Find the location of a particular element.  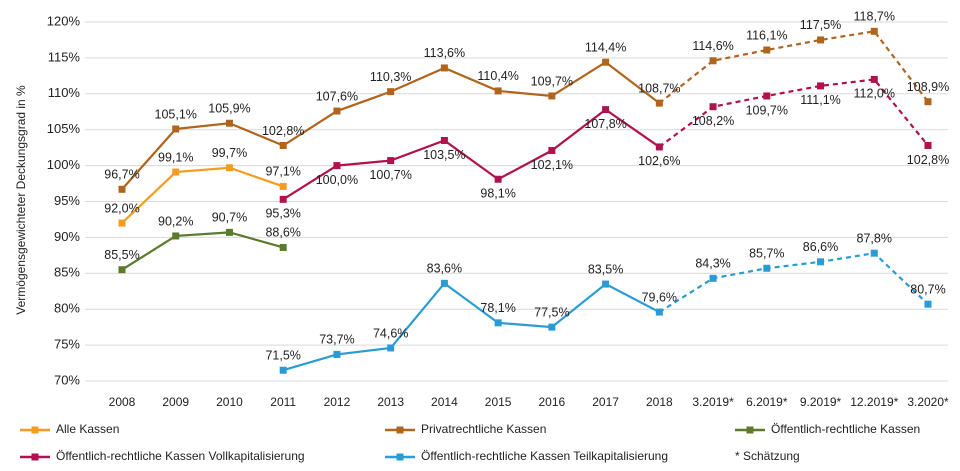

x-tick-label: 2011 is located at coordinates (283, 402).